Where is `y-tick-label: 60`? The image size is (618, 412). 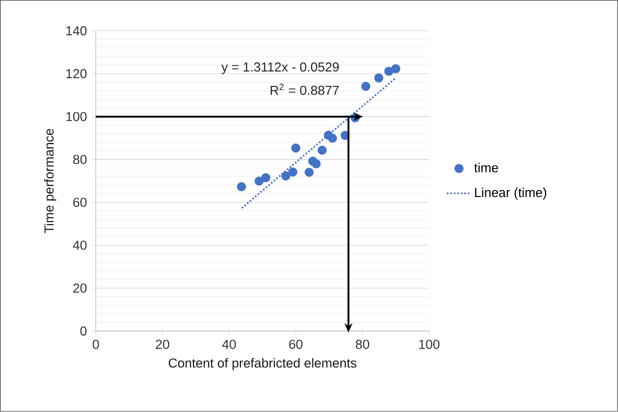 y-tick-label: 60 is located at coordinates (80, 203).